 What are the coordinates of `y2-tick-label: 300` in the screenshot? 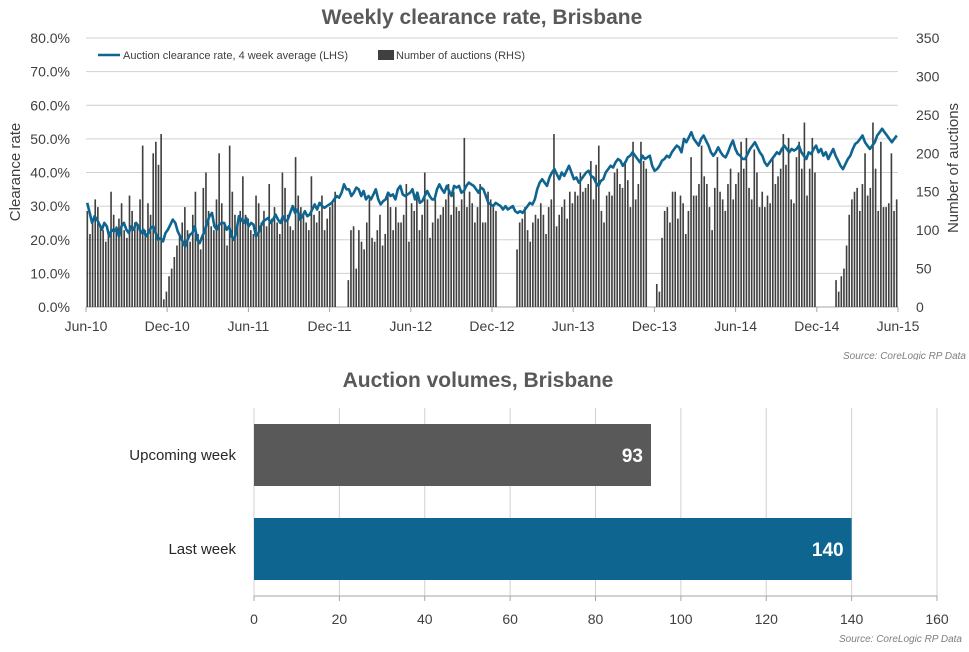 It's located at (928, 76).